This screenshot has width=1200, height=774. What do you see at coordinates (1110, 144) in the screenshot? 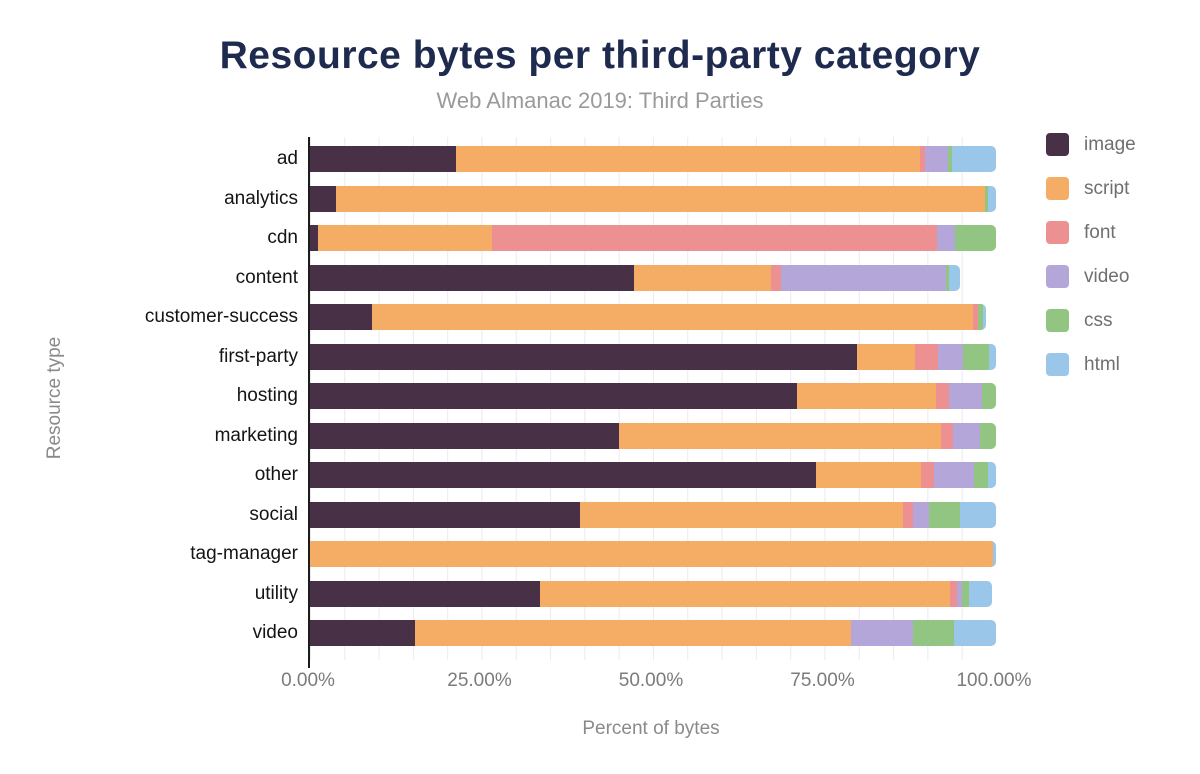
I see `legend-label-image: image` at bounding box center [1110, 144].